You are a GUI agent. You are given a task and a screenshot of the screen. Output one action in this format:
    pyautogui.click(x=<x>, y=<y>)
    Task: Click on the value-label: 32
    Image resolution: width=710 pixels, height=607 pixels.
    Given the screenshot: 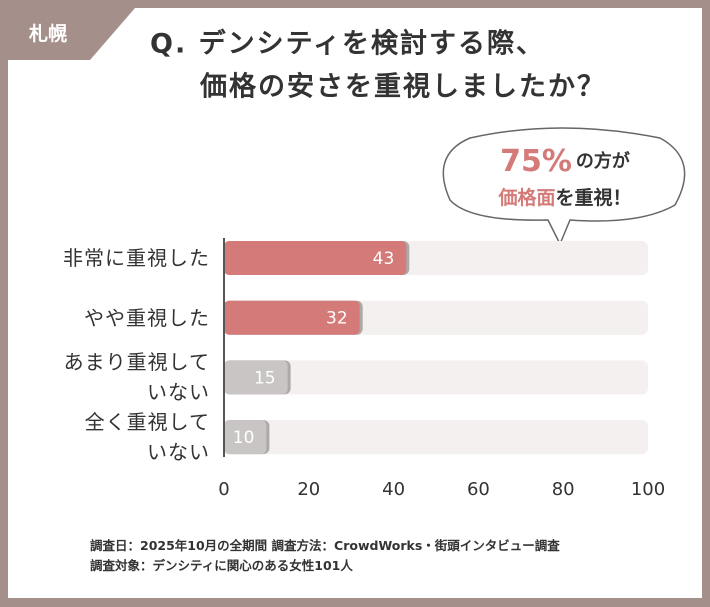 What is the action you would take?
    pyautogui.click(x=337, y=319)
    